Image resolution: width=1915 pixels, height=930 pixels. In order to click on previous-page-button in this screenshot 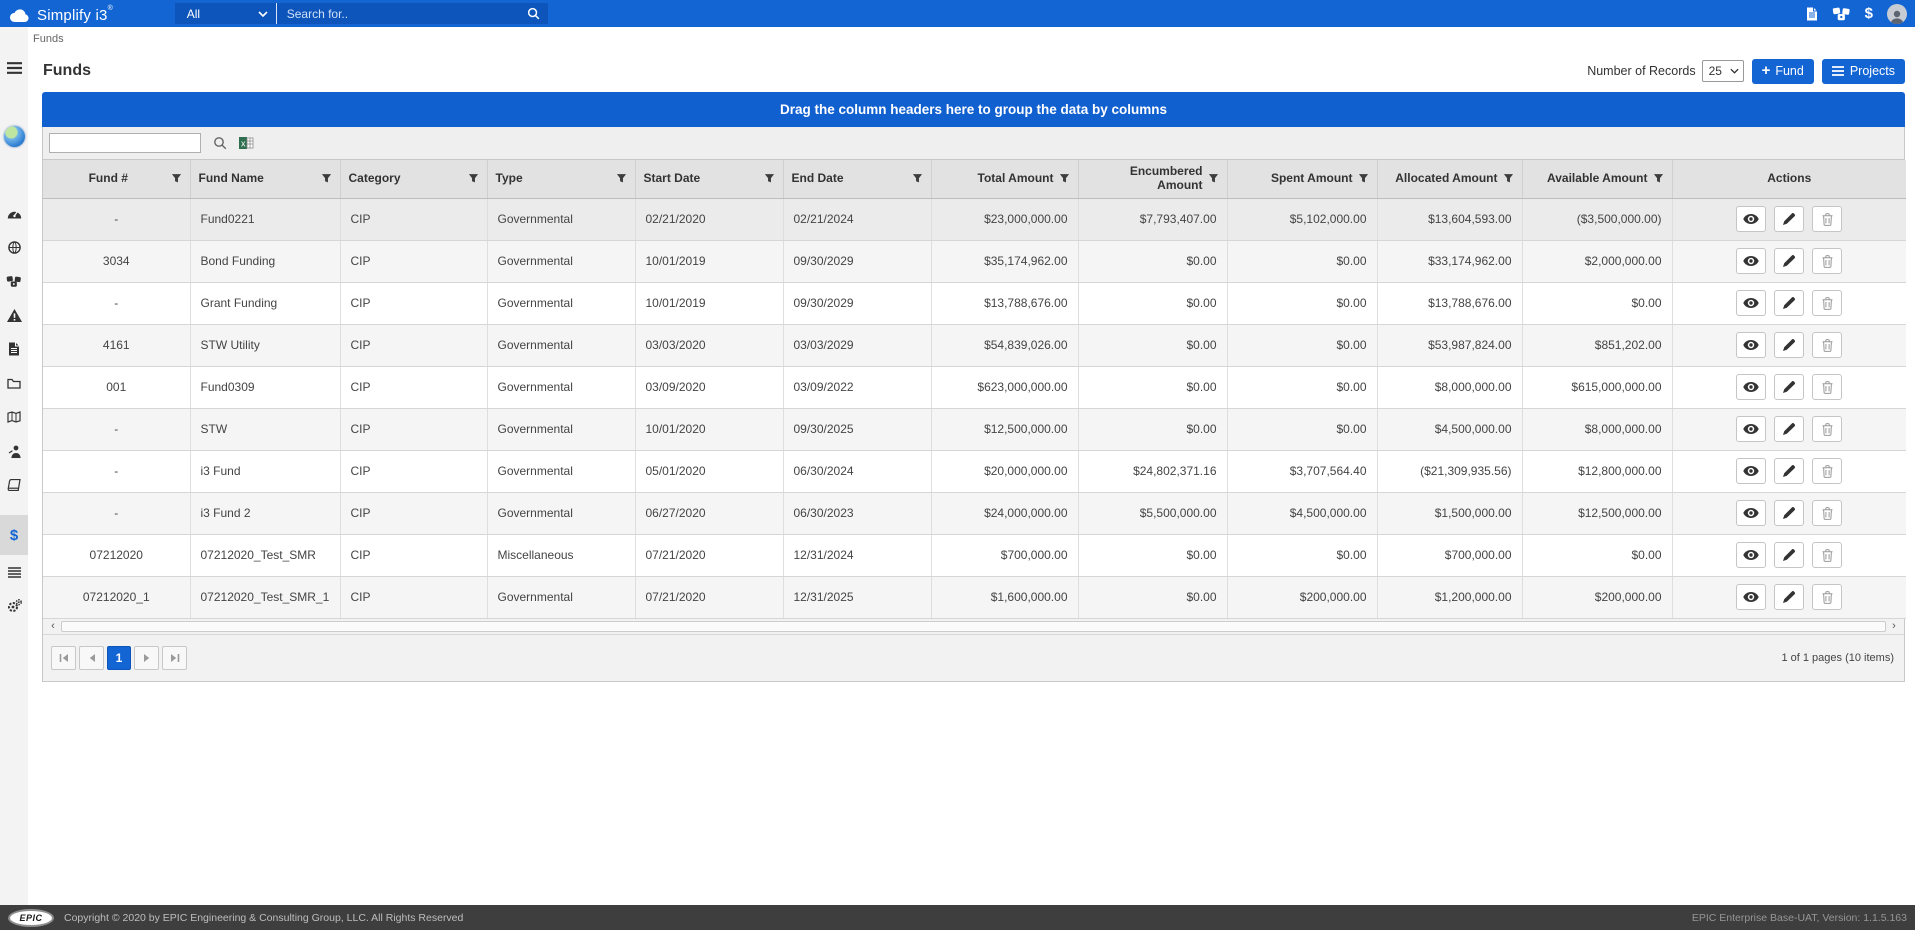, I will do `click(91, 657)`.